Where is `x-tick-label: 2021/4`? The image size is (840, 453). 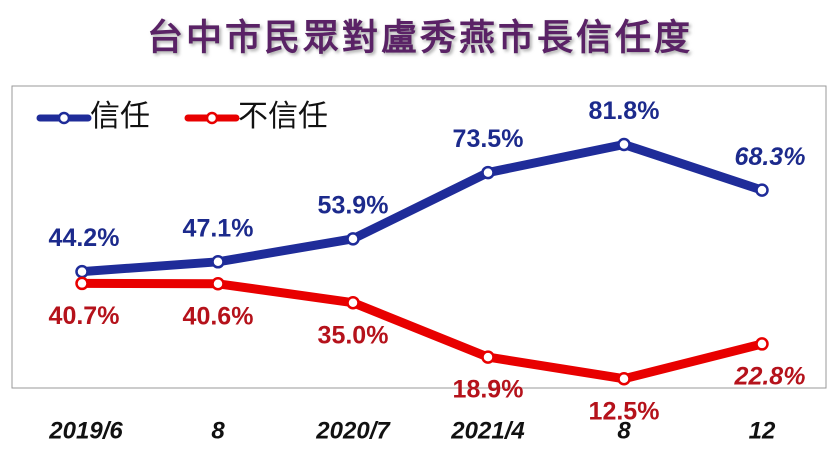 x-tick-label: 2021/4 is located at coordinates (487, 430).